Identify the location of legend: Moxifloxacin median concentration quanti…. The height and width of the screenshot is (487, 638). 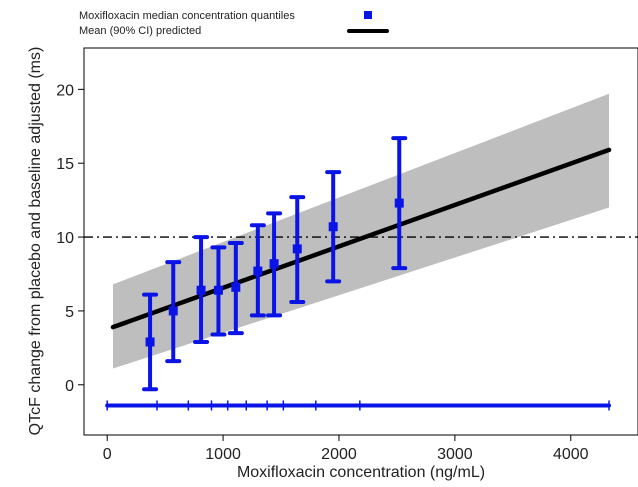
(234, 23).